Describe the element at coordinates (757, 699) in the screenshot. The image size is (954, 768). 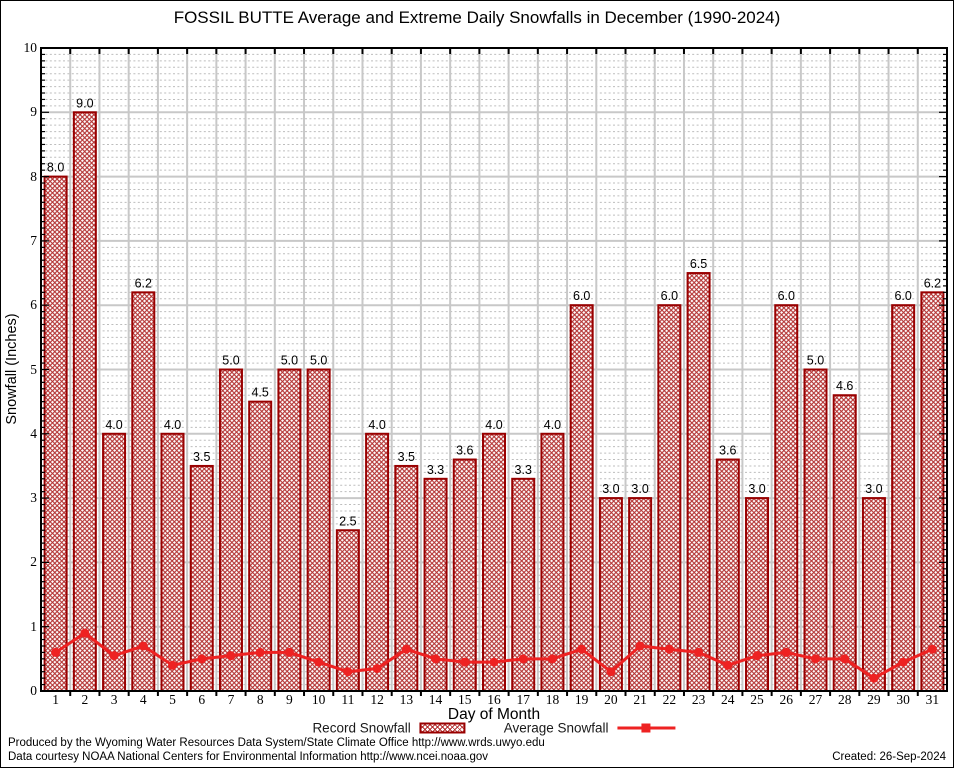
I see `x-tick-label: 25` at that location.